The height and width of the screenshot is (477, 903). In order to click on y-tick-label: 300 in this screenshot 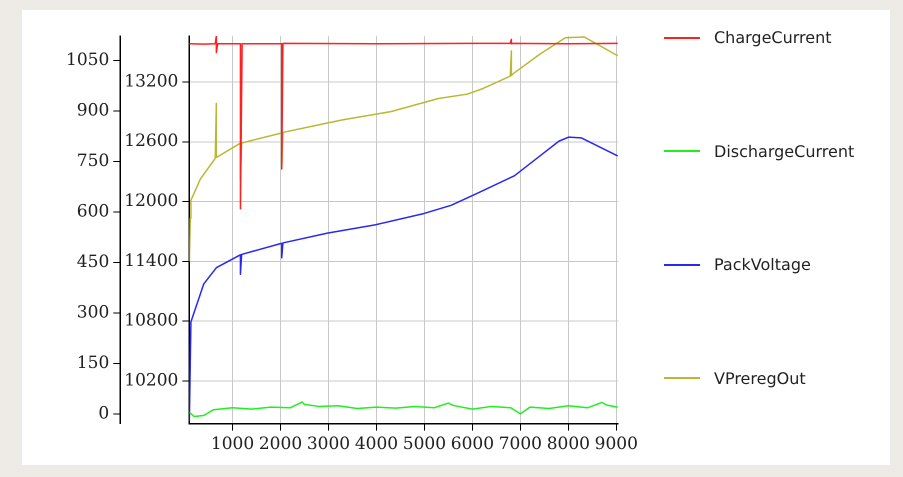, I will do `click(93, 312)`.